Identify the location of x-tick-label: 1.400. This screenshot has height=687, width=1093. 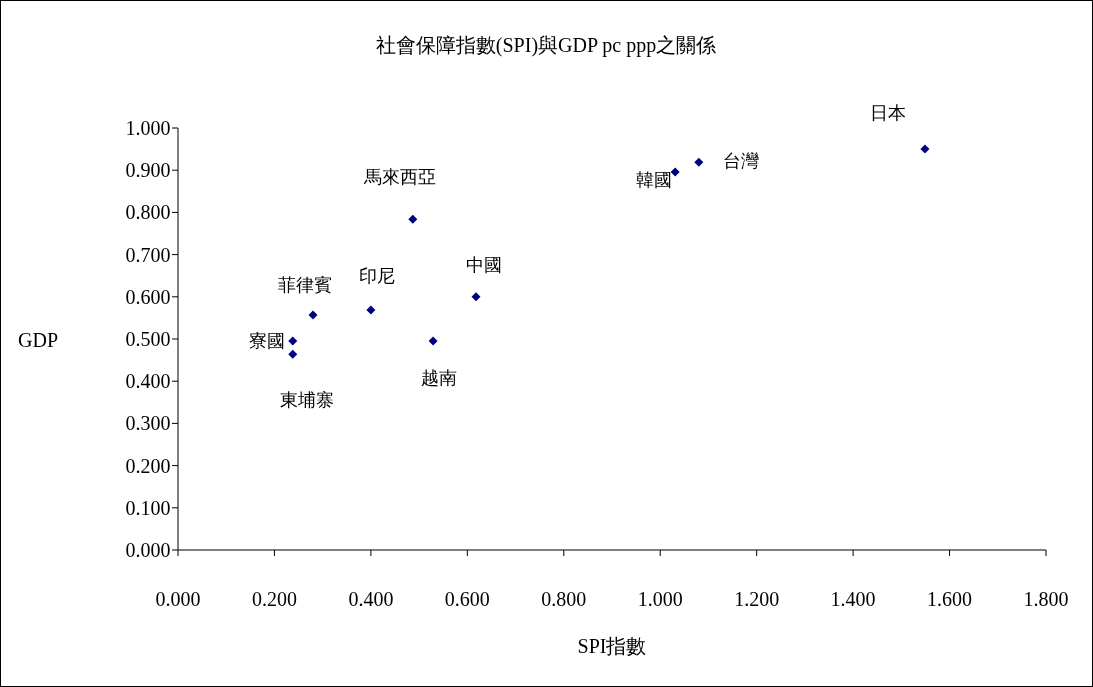
(853, 599).